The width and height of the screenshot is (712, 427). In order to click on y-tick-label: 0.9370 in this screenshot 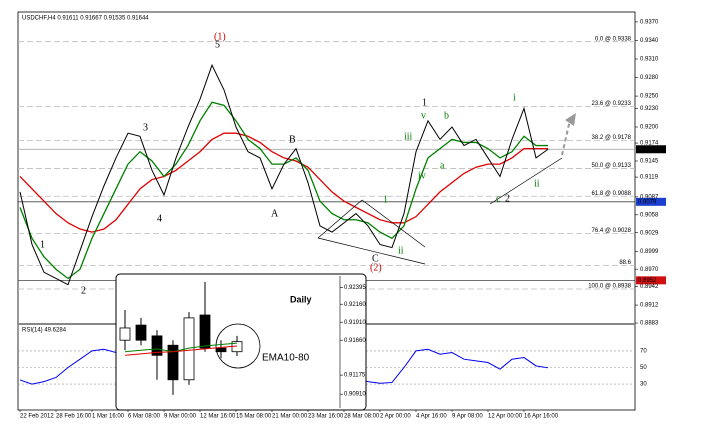, I will do `click(649, 22)`.